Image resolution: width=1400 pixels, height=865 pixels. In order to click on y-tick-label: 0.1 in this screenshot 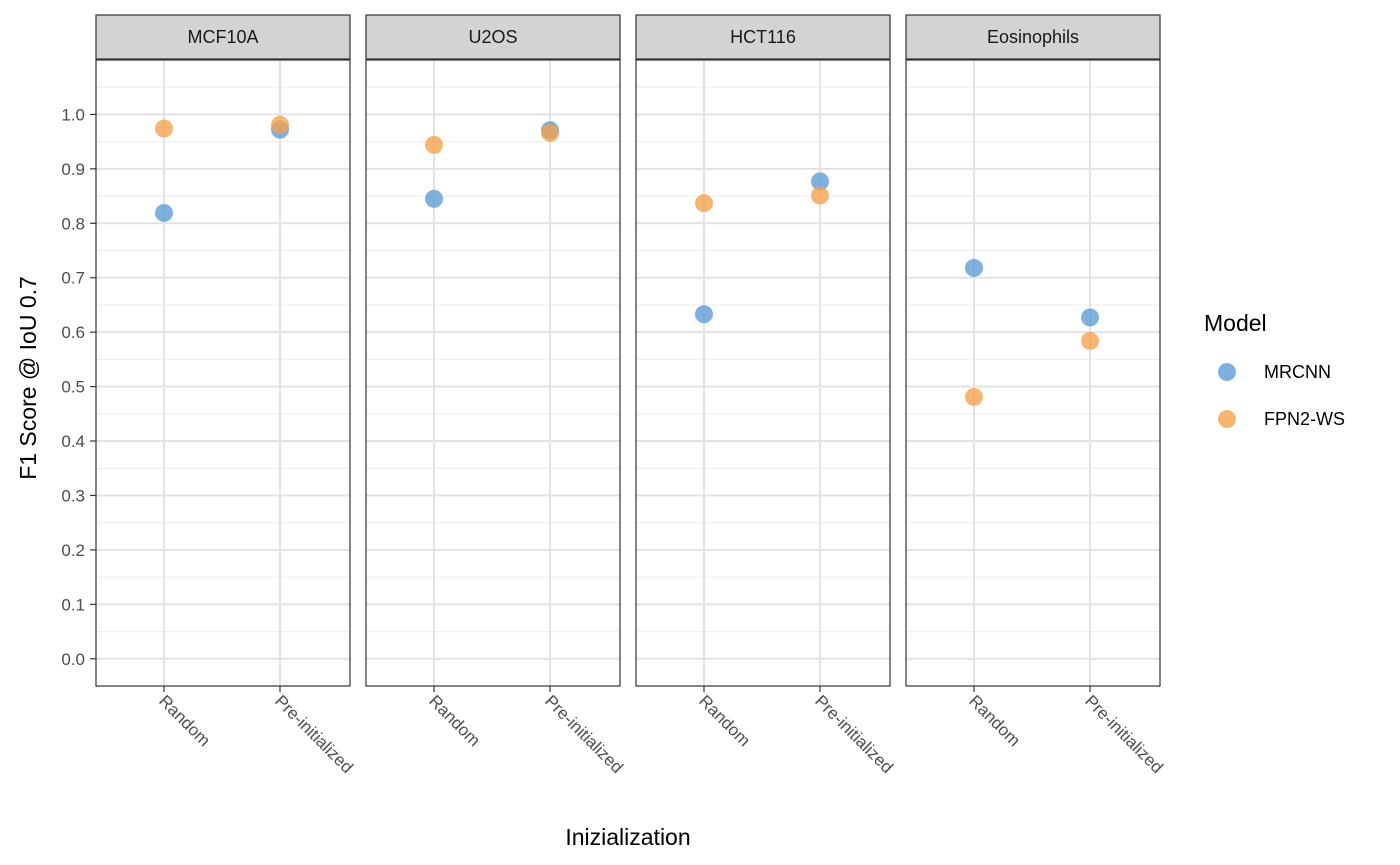, I will do `click(73, 604)`.